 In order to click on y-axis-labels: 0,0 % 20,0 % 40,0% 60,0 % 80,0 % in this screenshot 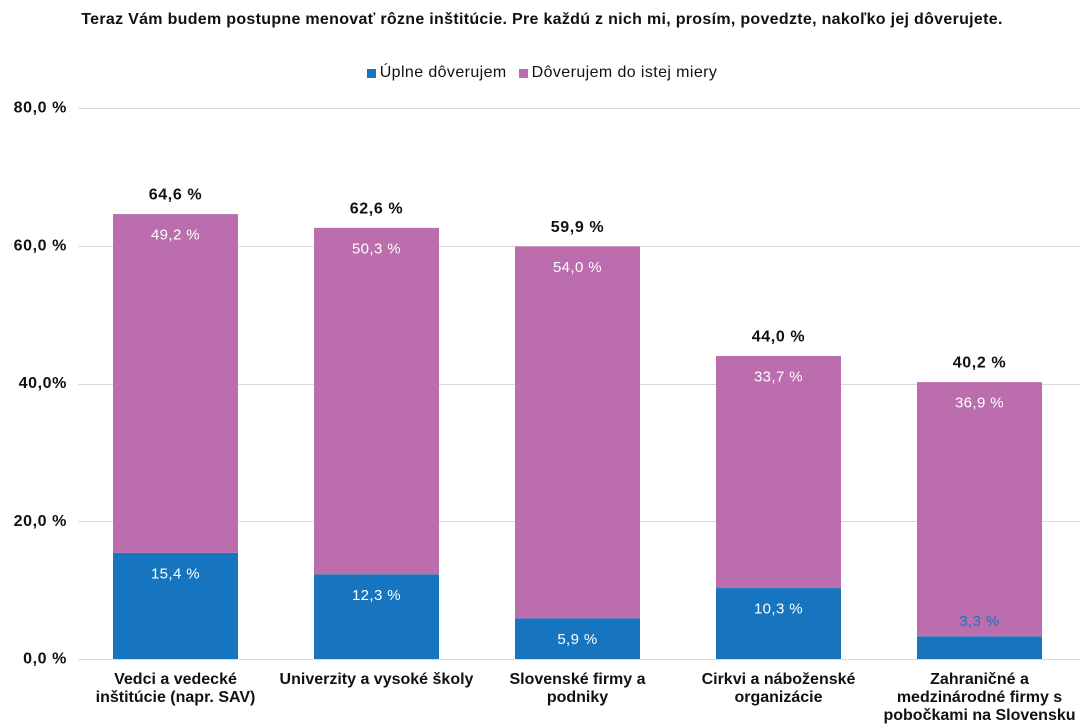, I will do `click(40, 384)`.